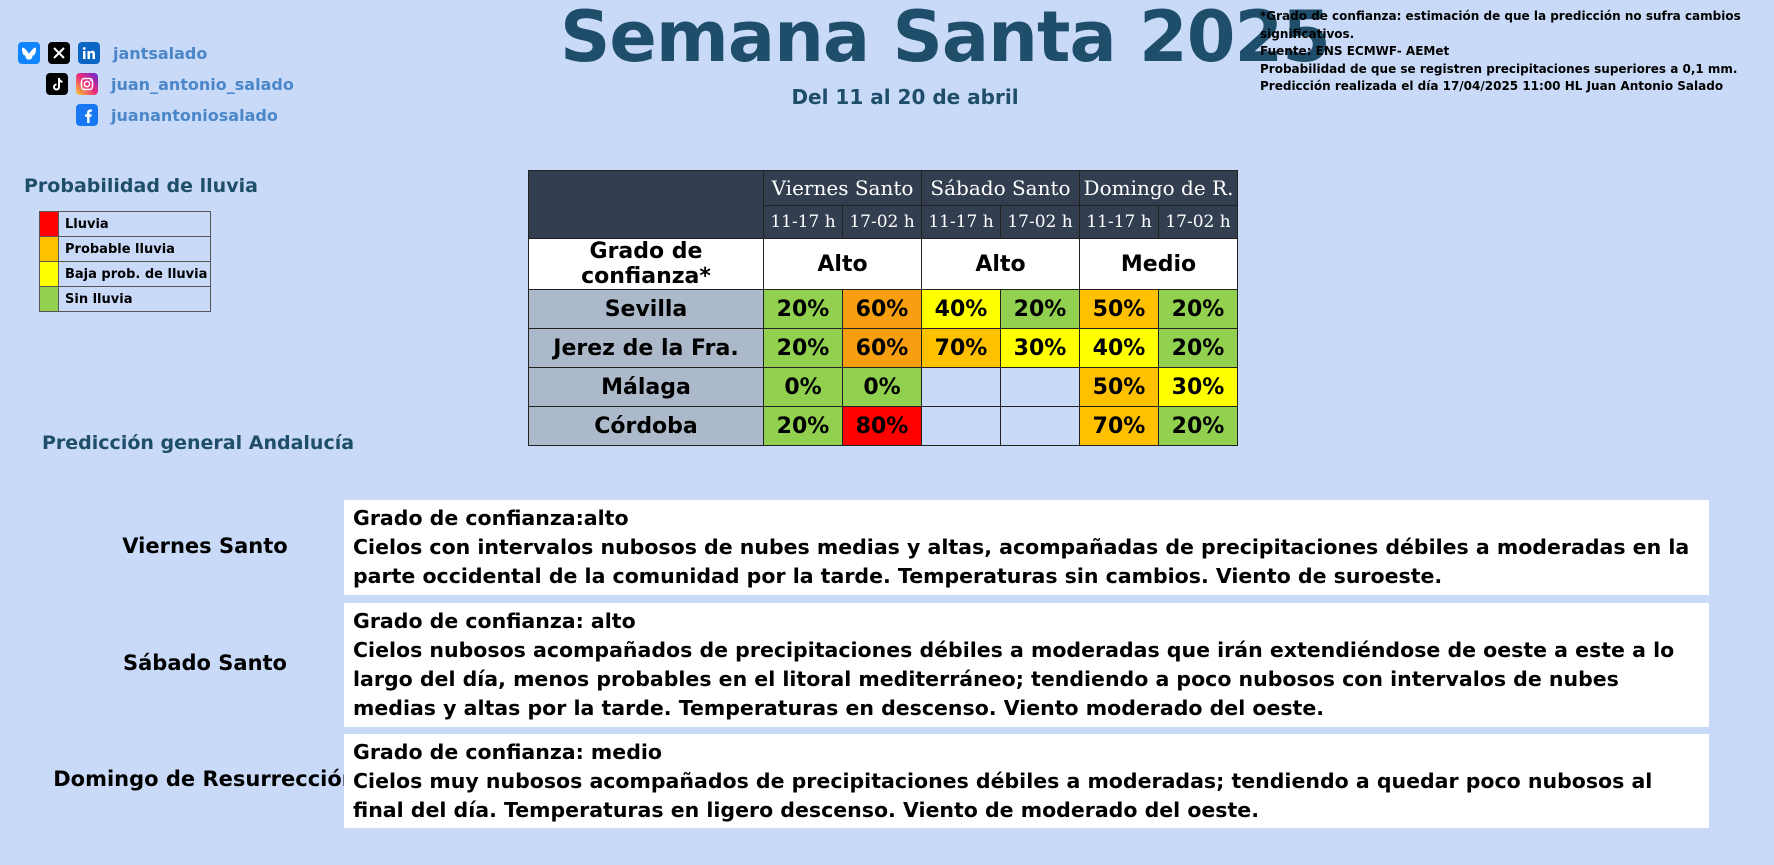 The image size is (1774, 865). What do you see at coordinates (646, 426) in the screenshot?
I see `city-label: Córdoba` at bounding box center [646, 426].